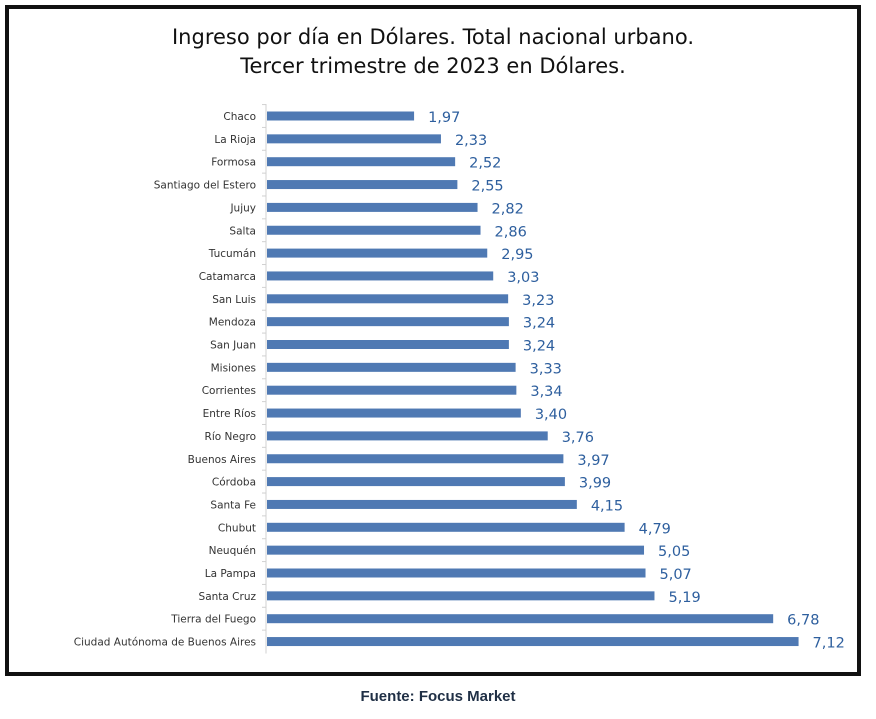 Image resolution: width=876 pixels, height=719 pixels. What do you see at coordinates (438, 696) in the screenshot?
I see `source-note: Fuente: Focus Market` at bounding box center [438, 696].